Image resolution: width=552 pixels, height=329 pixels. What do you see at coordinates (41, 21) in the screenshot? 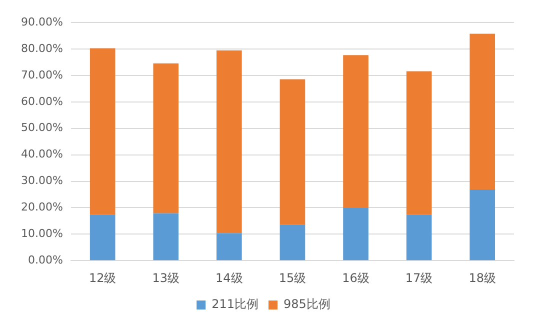
I see `y-tick-label: 90.00%` at bounding box center [41, 21].